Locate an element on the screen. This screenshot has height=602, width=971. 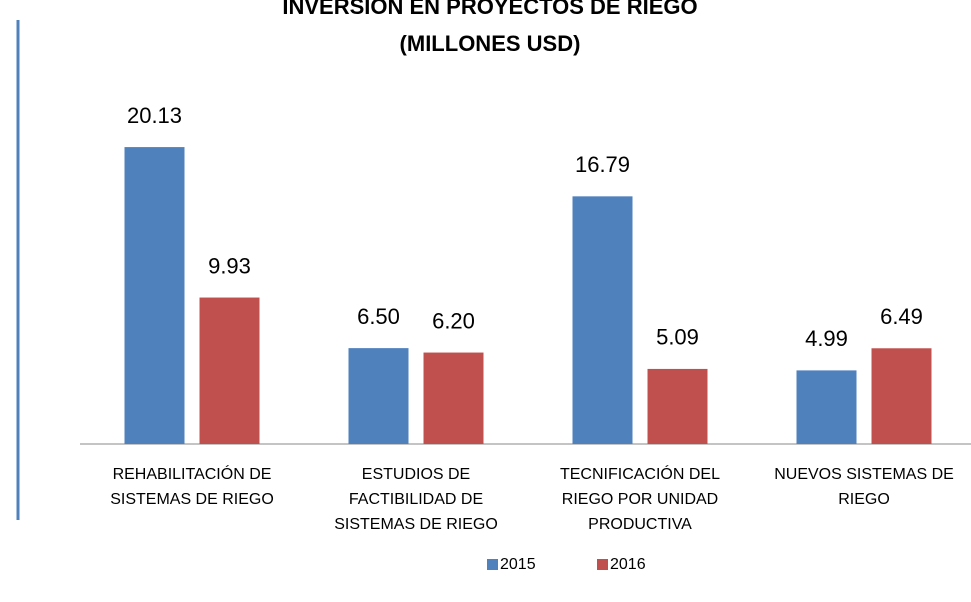
value-label: 6.20 is located at coordinates (453, 320).